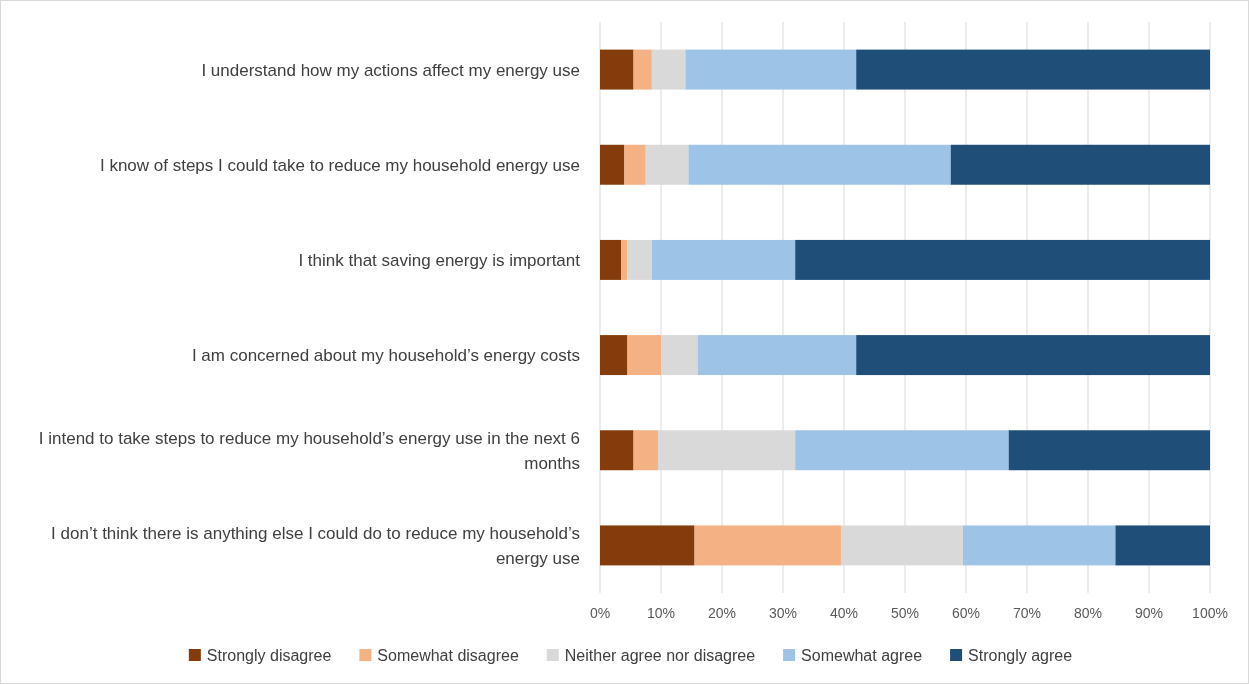 This screenshot has height=684, width=1249. I want to click on legend-label: Strongly disagree, so click(269, 655).